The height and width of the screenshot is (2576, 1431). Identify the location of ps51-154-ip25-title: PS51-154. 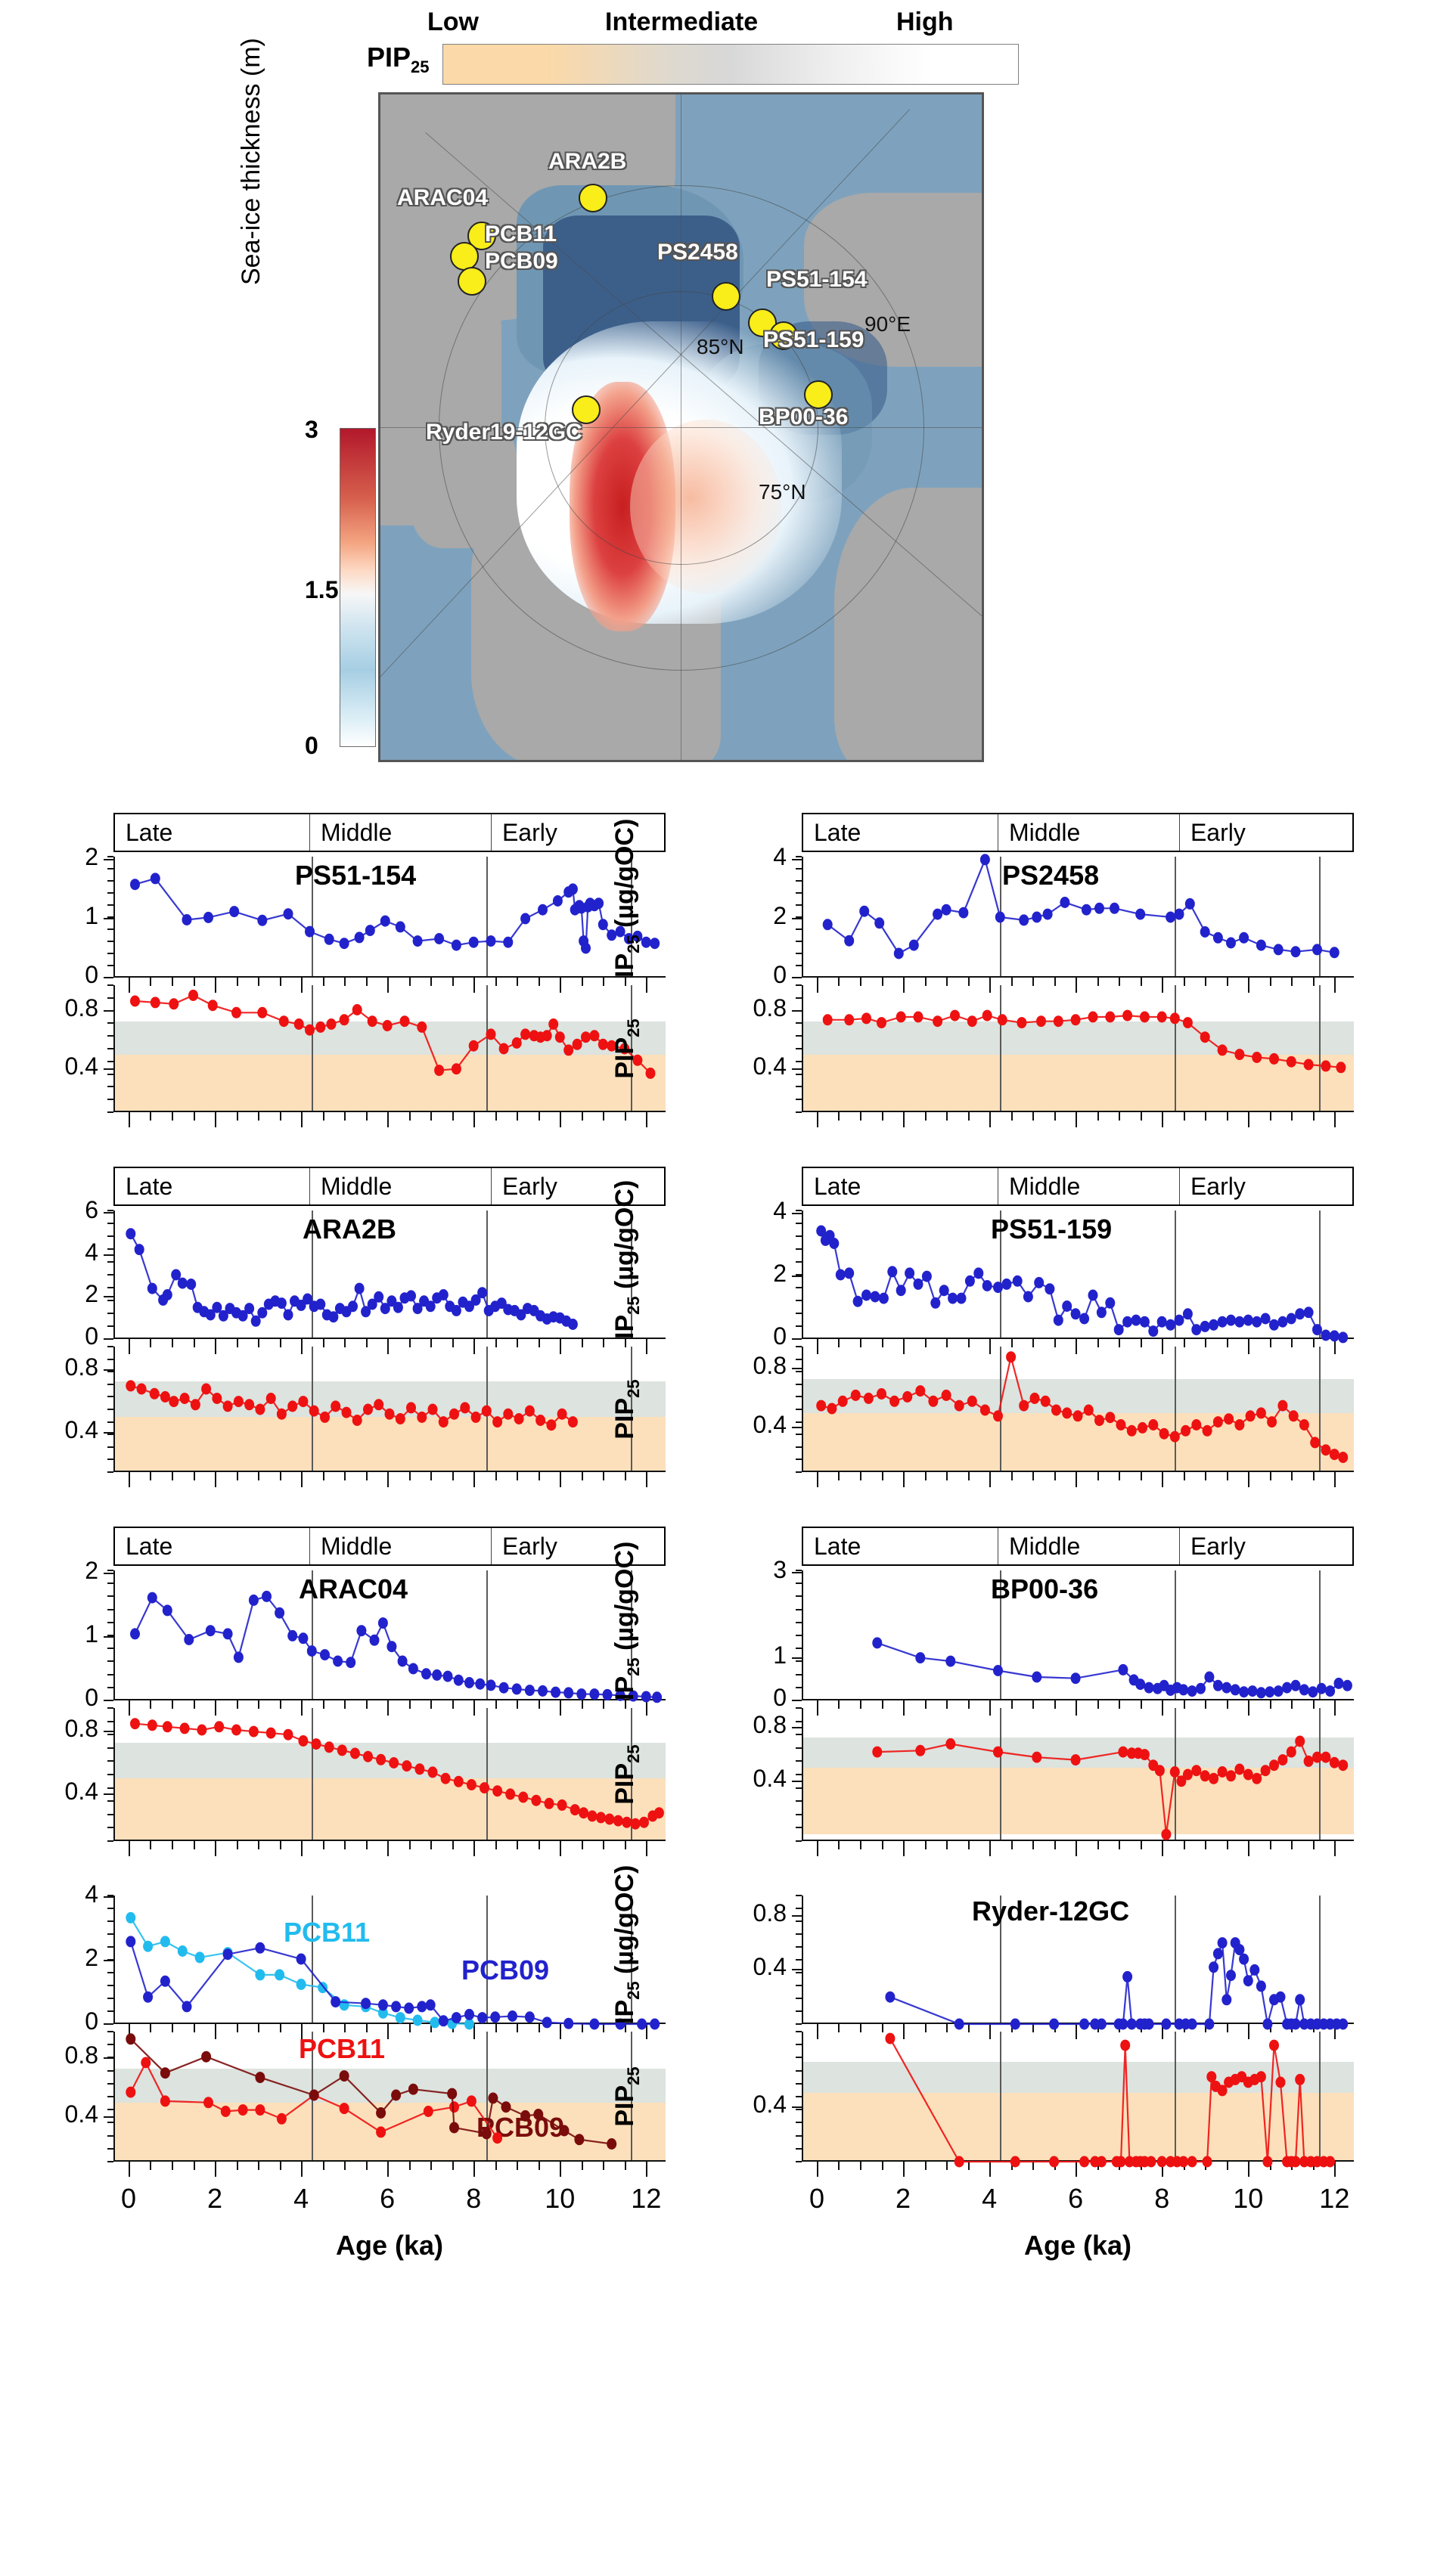
(356, 876).